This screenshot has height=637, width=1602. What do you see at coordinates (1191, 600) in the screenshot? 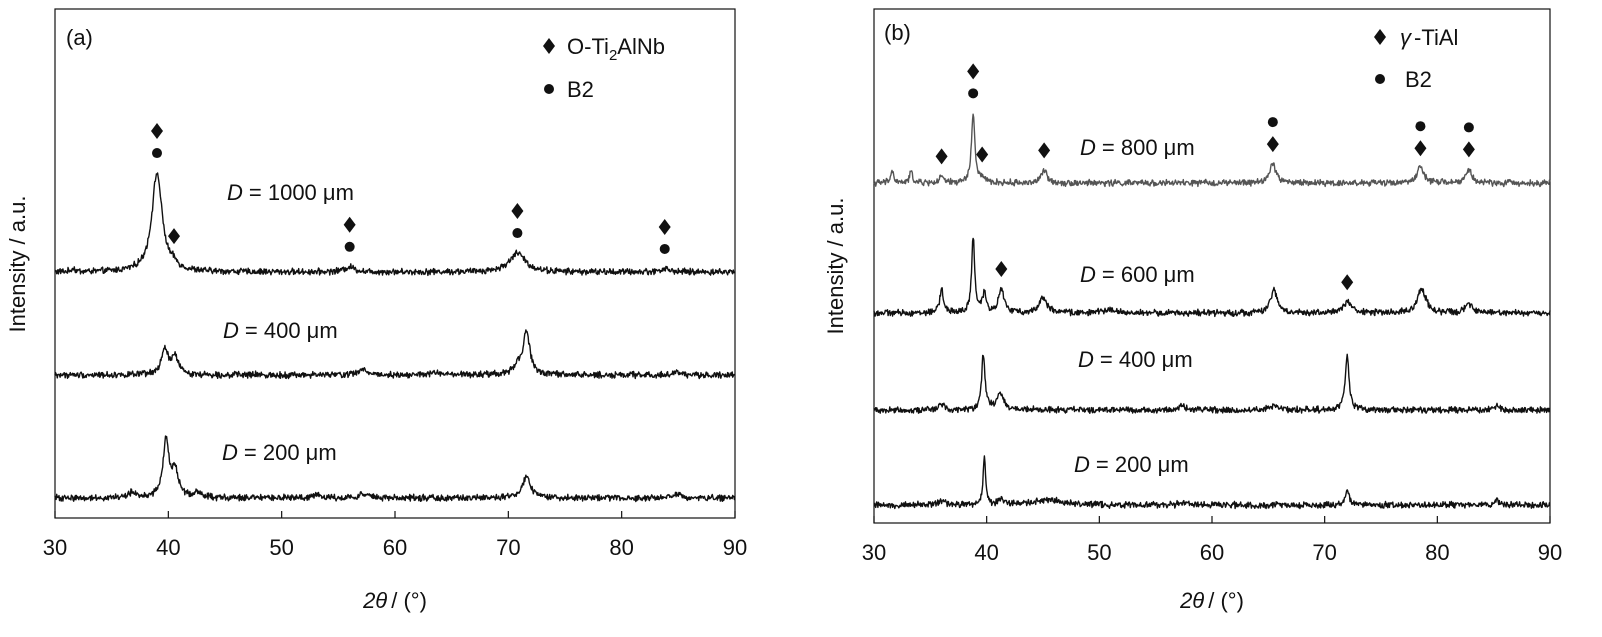
I see `panel-b-xlabel-variable: 2θ` at bounding box center [1191, 600].